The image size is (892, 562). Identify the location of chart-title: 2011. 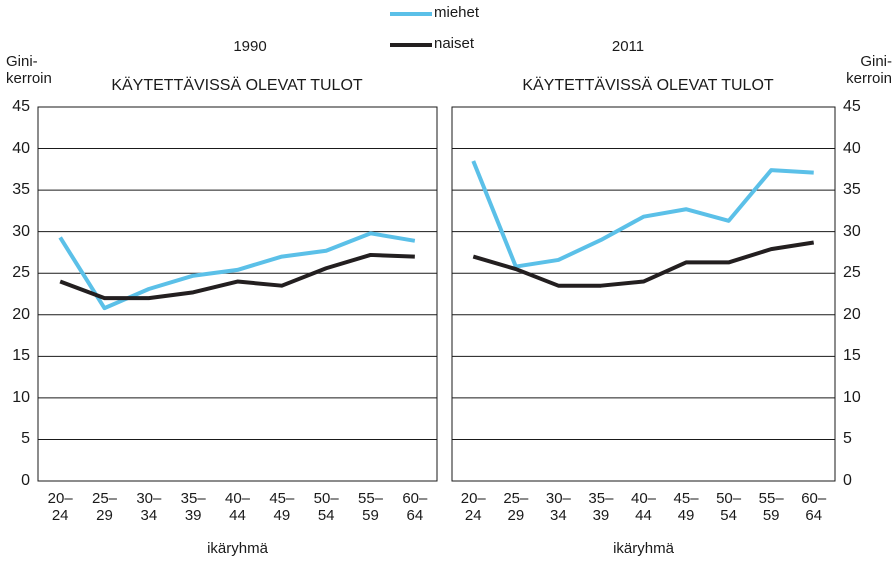
(628, 46).